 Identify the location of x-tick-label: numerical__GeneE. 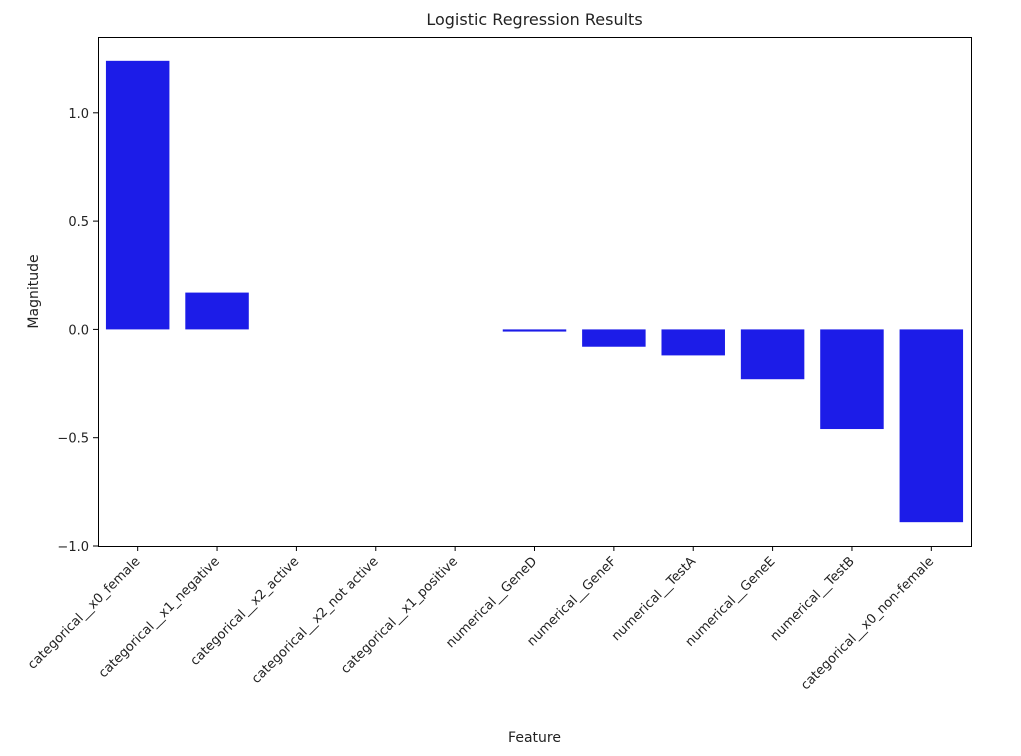
(731, 602).